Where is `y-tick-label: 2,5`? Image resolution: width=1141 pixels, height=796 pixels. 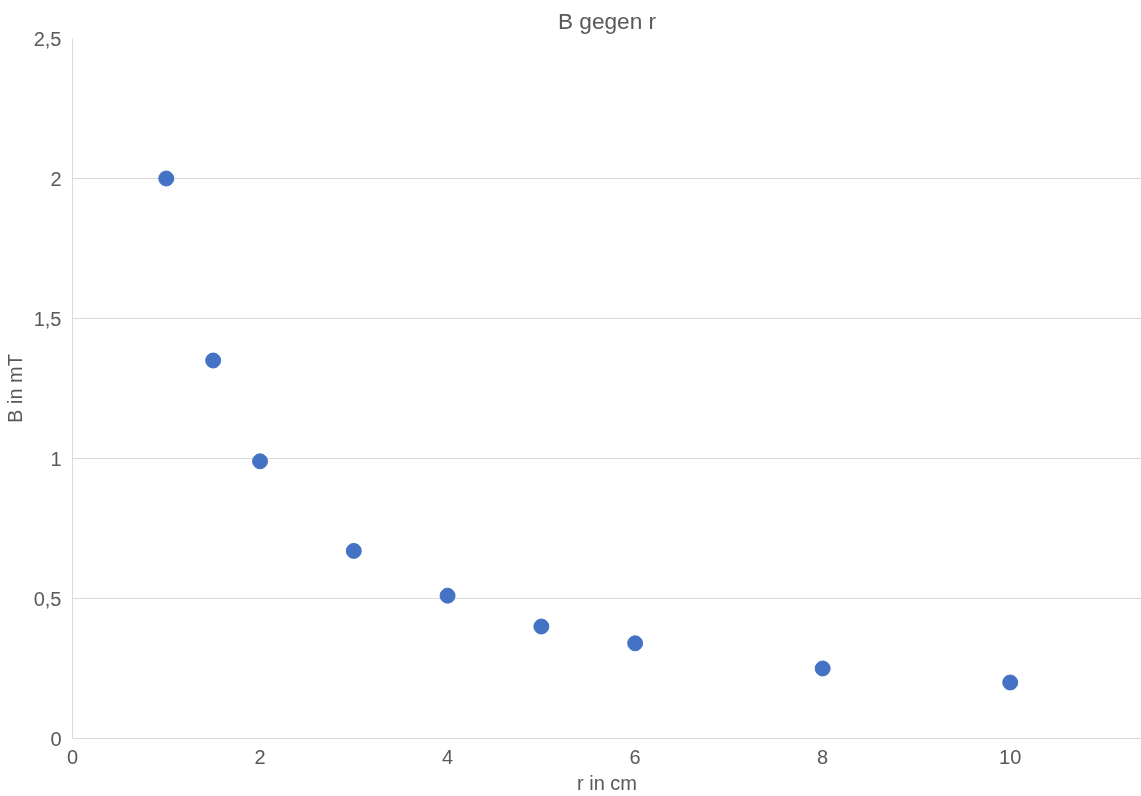
y-tick-label: 2,5 is located at coordinates (47, 38).